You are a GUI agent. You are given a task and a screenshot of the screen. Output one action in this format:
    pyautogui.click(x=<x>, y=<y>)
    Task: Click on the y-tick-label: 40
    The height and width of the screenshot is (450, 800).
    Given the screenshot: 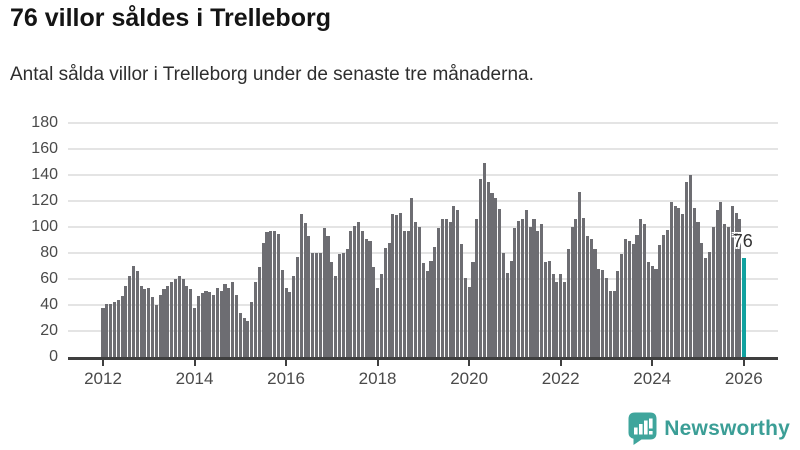 What is the action you would take?
    pyautogui.click(x=49, y=304)
    